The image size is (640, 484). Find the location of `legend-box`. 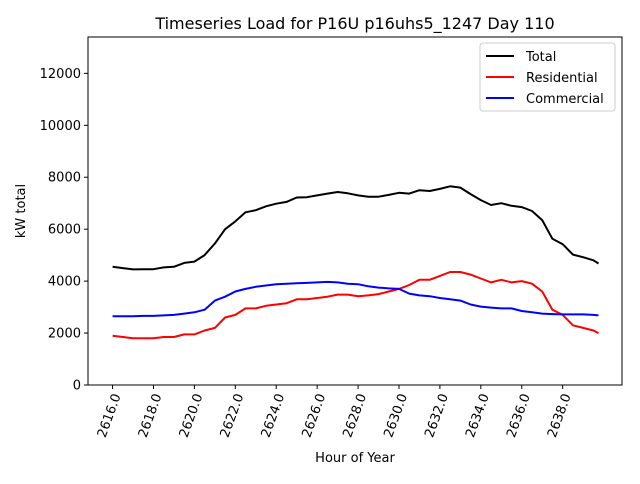

legend-box is located at coordinates (547, 77).